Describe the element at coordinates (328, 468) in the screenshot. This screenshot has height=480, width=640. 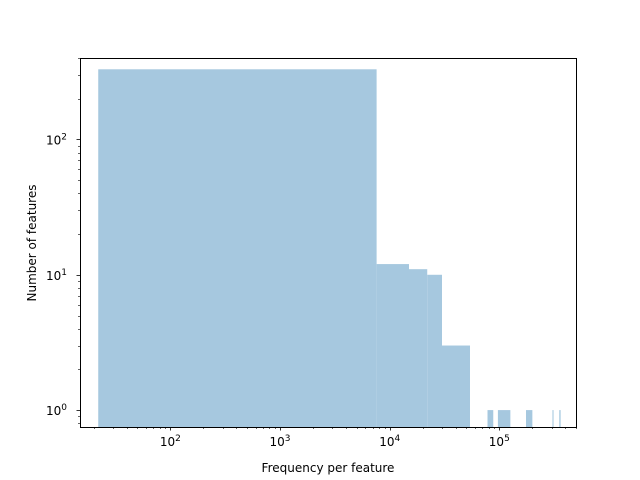
I see `x-axis-label: Frequency per feature` at that location.